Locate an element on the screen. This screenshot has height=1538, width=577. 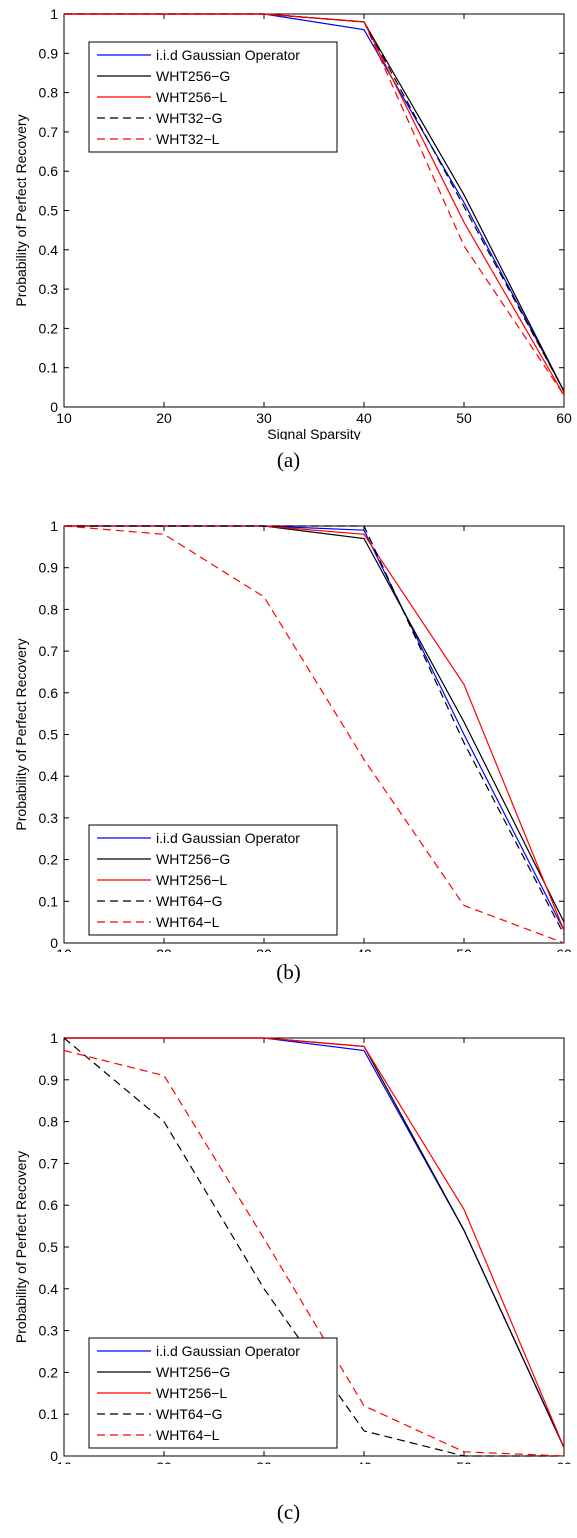
caption-c: (c) is located at coordinates (288, 1512).